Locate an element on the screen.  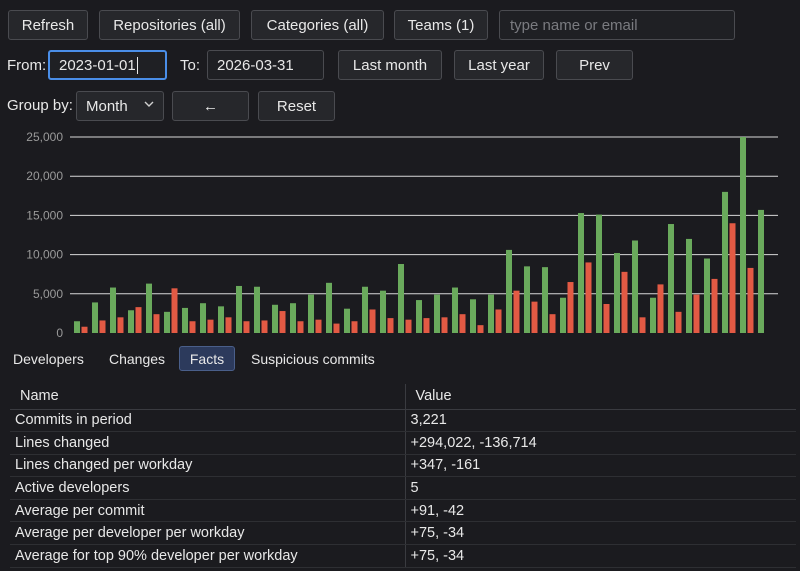
table-row: Lines changed per workday +347, -161 is located at coordinates (403, 466).